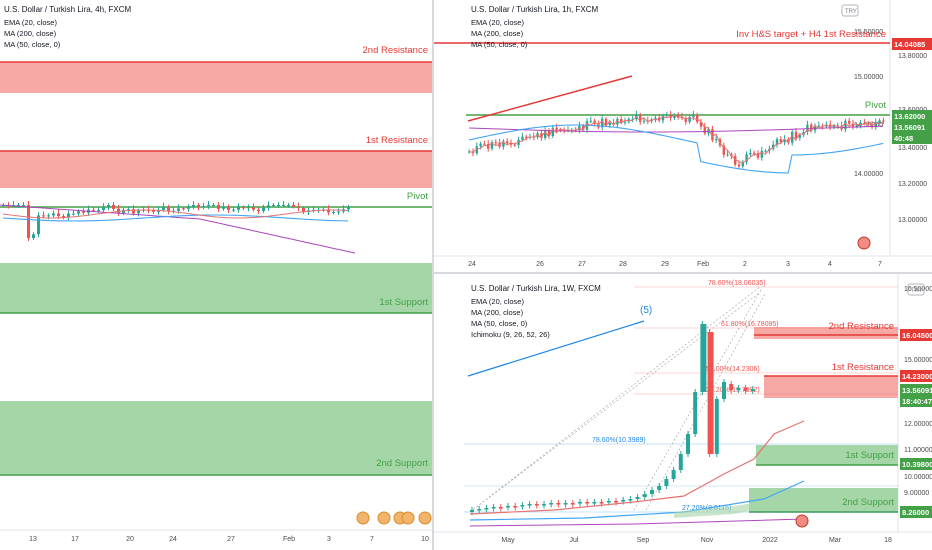 This screenshot has width=932, height=550. What do you see at coordinates (619, 440) in the screenshot?
I see `fib-level-label: 78.60%(10.3989)` at bounding box center [619, 440].